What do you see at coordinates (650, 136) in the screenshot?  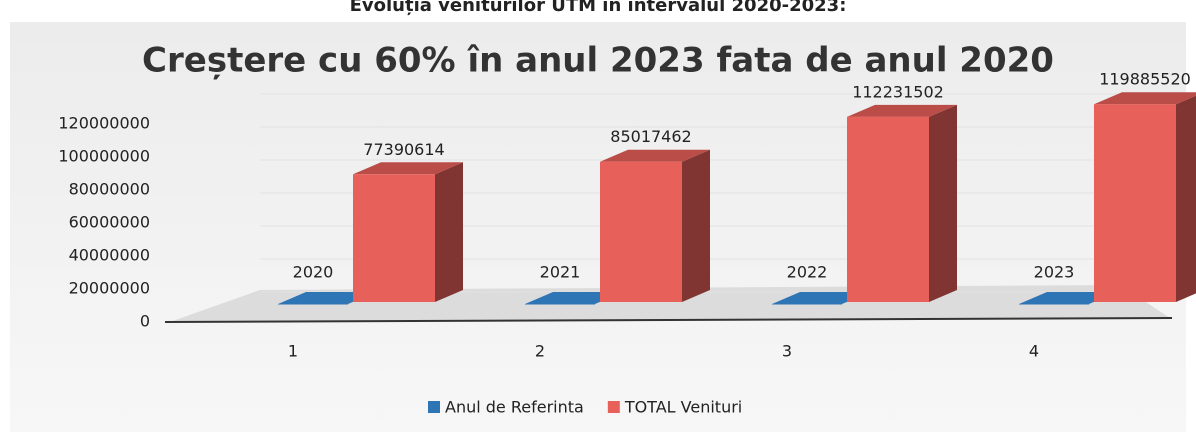 I see `data-label: 85017462` at bounding box center [650, 136].